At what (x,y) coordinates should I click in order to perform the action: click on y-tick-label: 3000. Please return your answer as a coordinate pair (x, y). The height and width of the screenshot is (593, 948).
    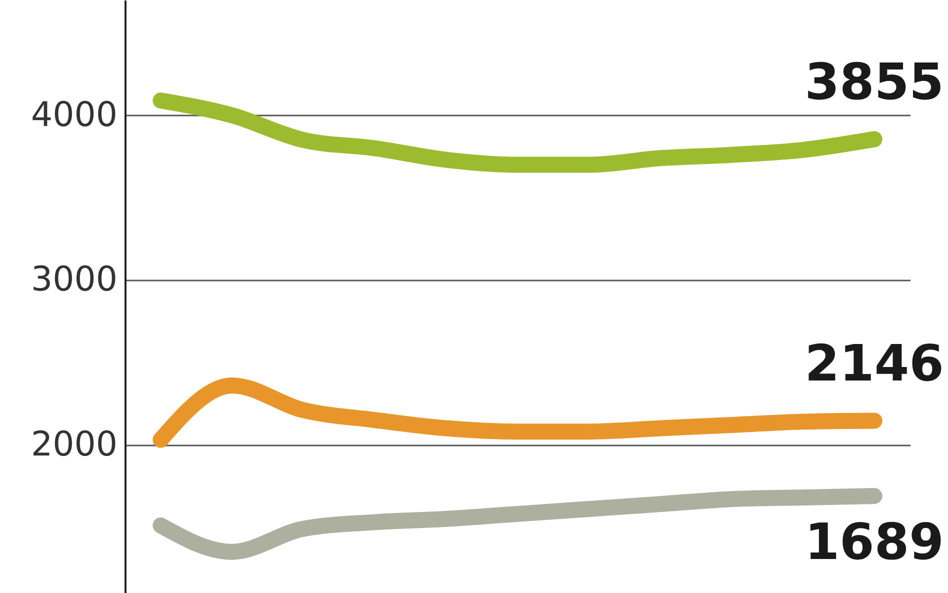
    Looking at the image, I should click on (74, 280).